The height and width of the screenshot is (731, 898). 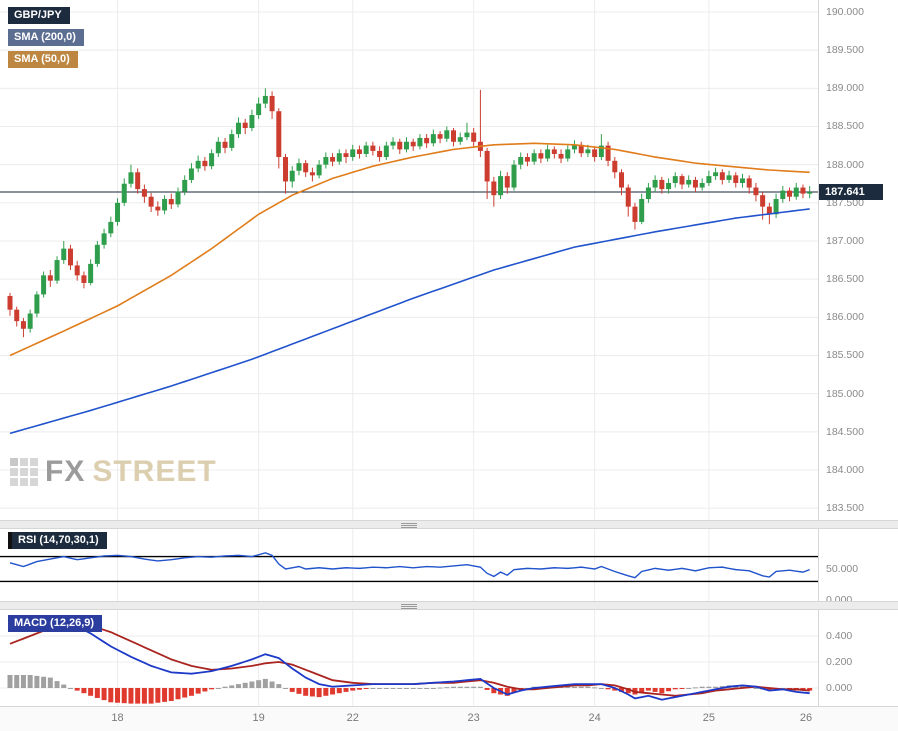 What do you see at coordinates (845, 393) in the screenshot?
I see `price-tick: 185.000` at bounding box center [845, 393].